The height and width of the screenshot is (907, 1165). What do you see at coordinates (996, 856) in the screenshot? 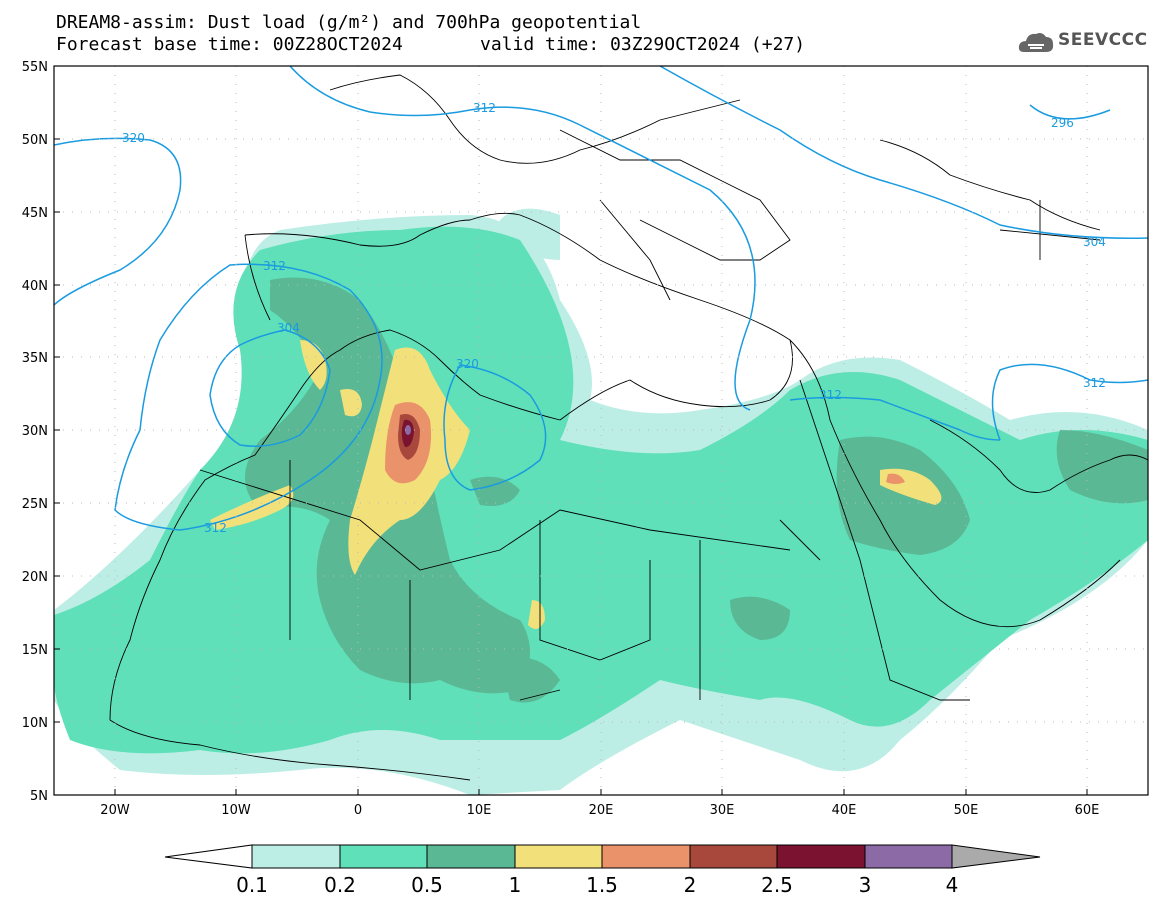
I see `colorbar-high-arrow` at bounding box center [996, 856].